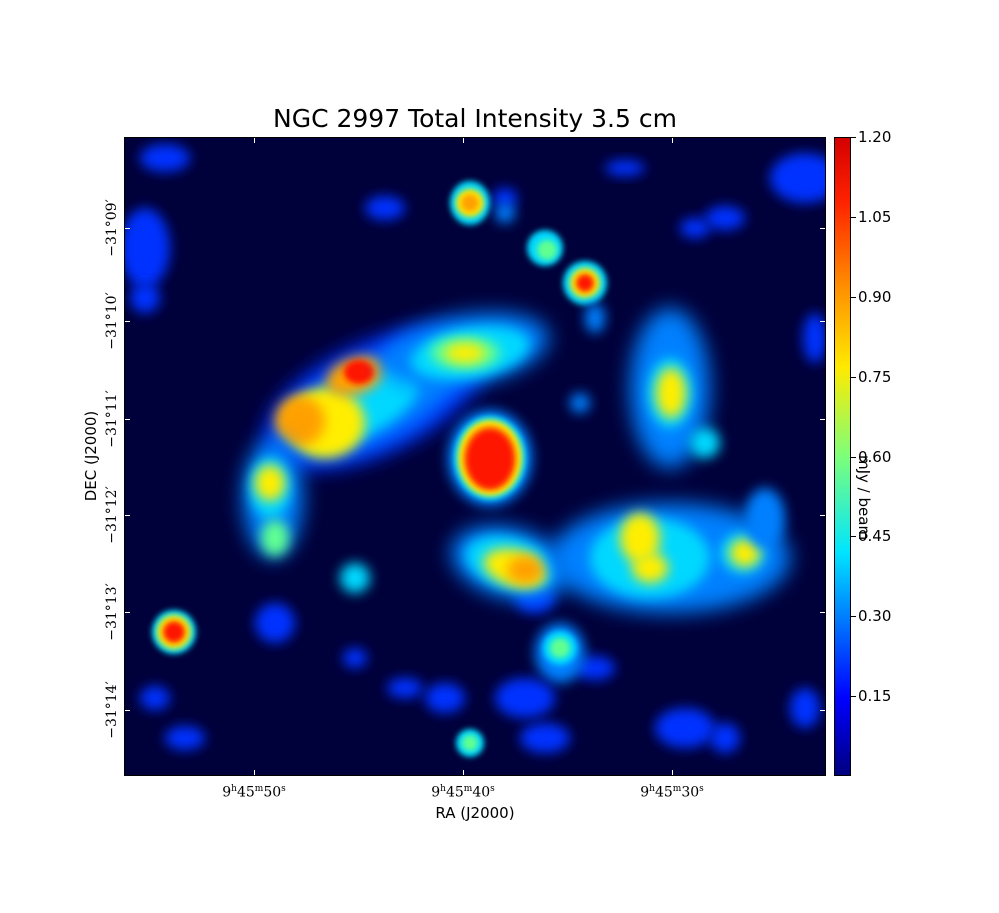  What do you see at coordinates (875, 376) in the screenshot?
I see `colorbar-tick-label: 0.75` at bounding box center [875, 376].